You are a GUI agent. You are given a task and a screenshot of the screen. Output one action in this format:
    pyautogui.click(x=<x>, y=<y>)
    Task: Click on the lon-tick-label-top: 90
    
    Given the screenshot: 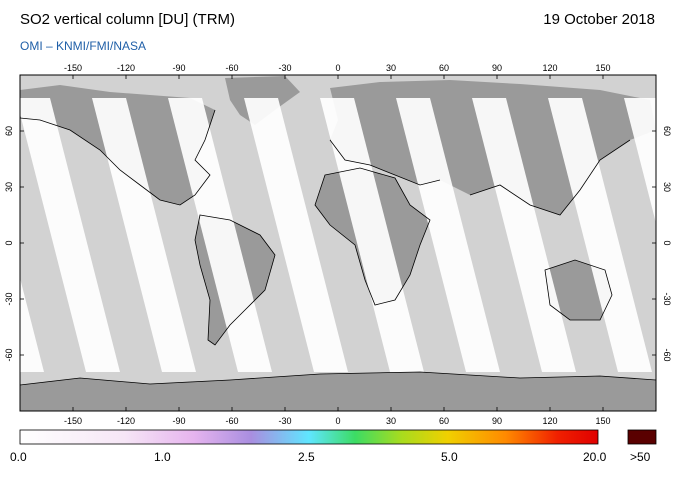 What is the action you would take?
    pyautogui.click(x=497, y=68)
    